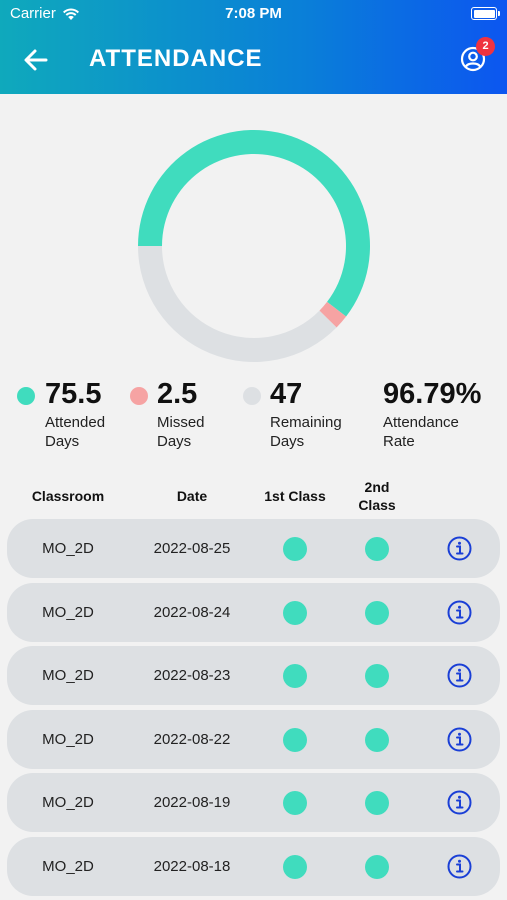 This screenshot has height=900, width=507. What do you see at coordinates (33, 13) in the screenshot?
I see `carrier-label: Carrier` at bounding box center [33, 13].